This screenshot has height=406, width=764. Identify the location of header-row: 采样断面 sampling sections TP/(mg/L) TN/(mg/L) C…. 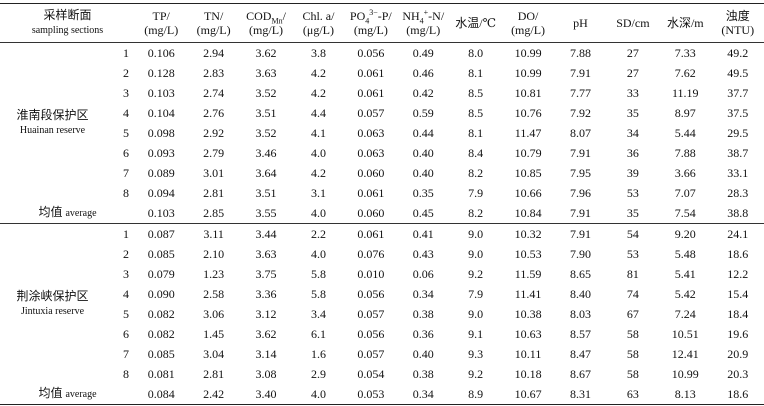
(382, 23).